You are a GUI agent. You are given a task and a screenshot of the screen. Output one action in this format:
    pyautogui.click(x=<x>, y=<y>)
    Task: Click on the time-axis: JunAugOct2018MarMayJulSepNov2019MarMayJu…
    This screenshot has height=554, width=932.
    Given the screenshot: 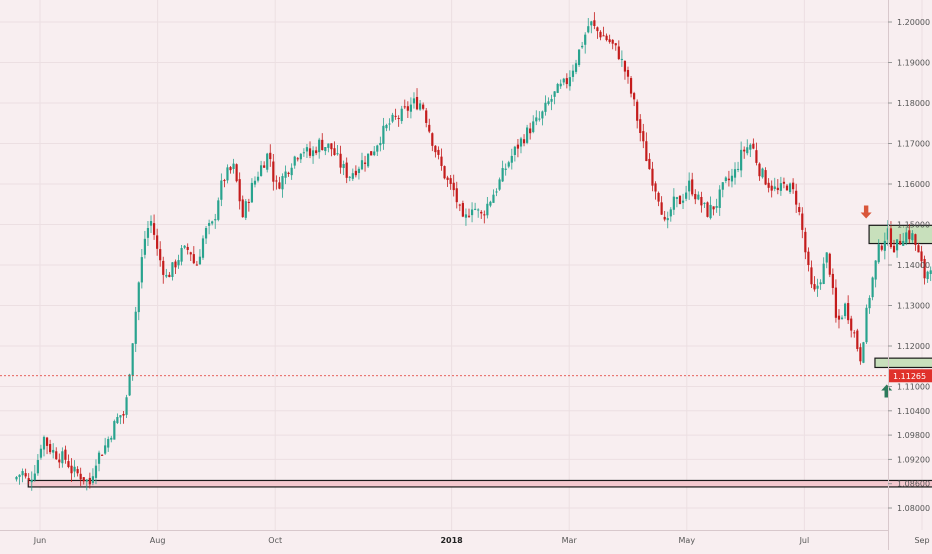 What is the action you would take?
    pyautogui.click(x=466, y=538)
    